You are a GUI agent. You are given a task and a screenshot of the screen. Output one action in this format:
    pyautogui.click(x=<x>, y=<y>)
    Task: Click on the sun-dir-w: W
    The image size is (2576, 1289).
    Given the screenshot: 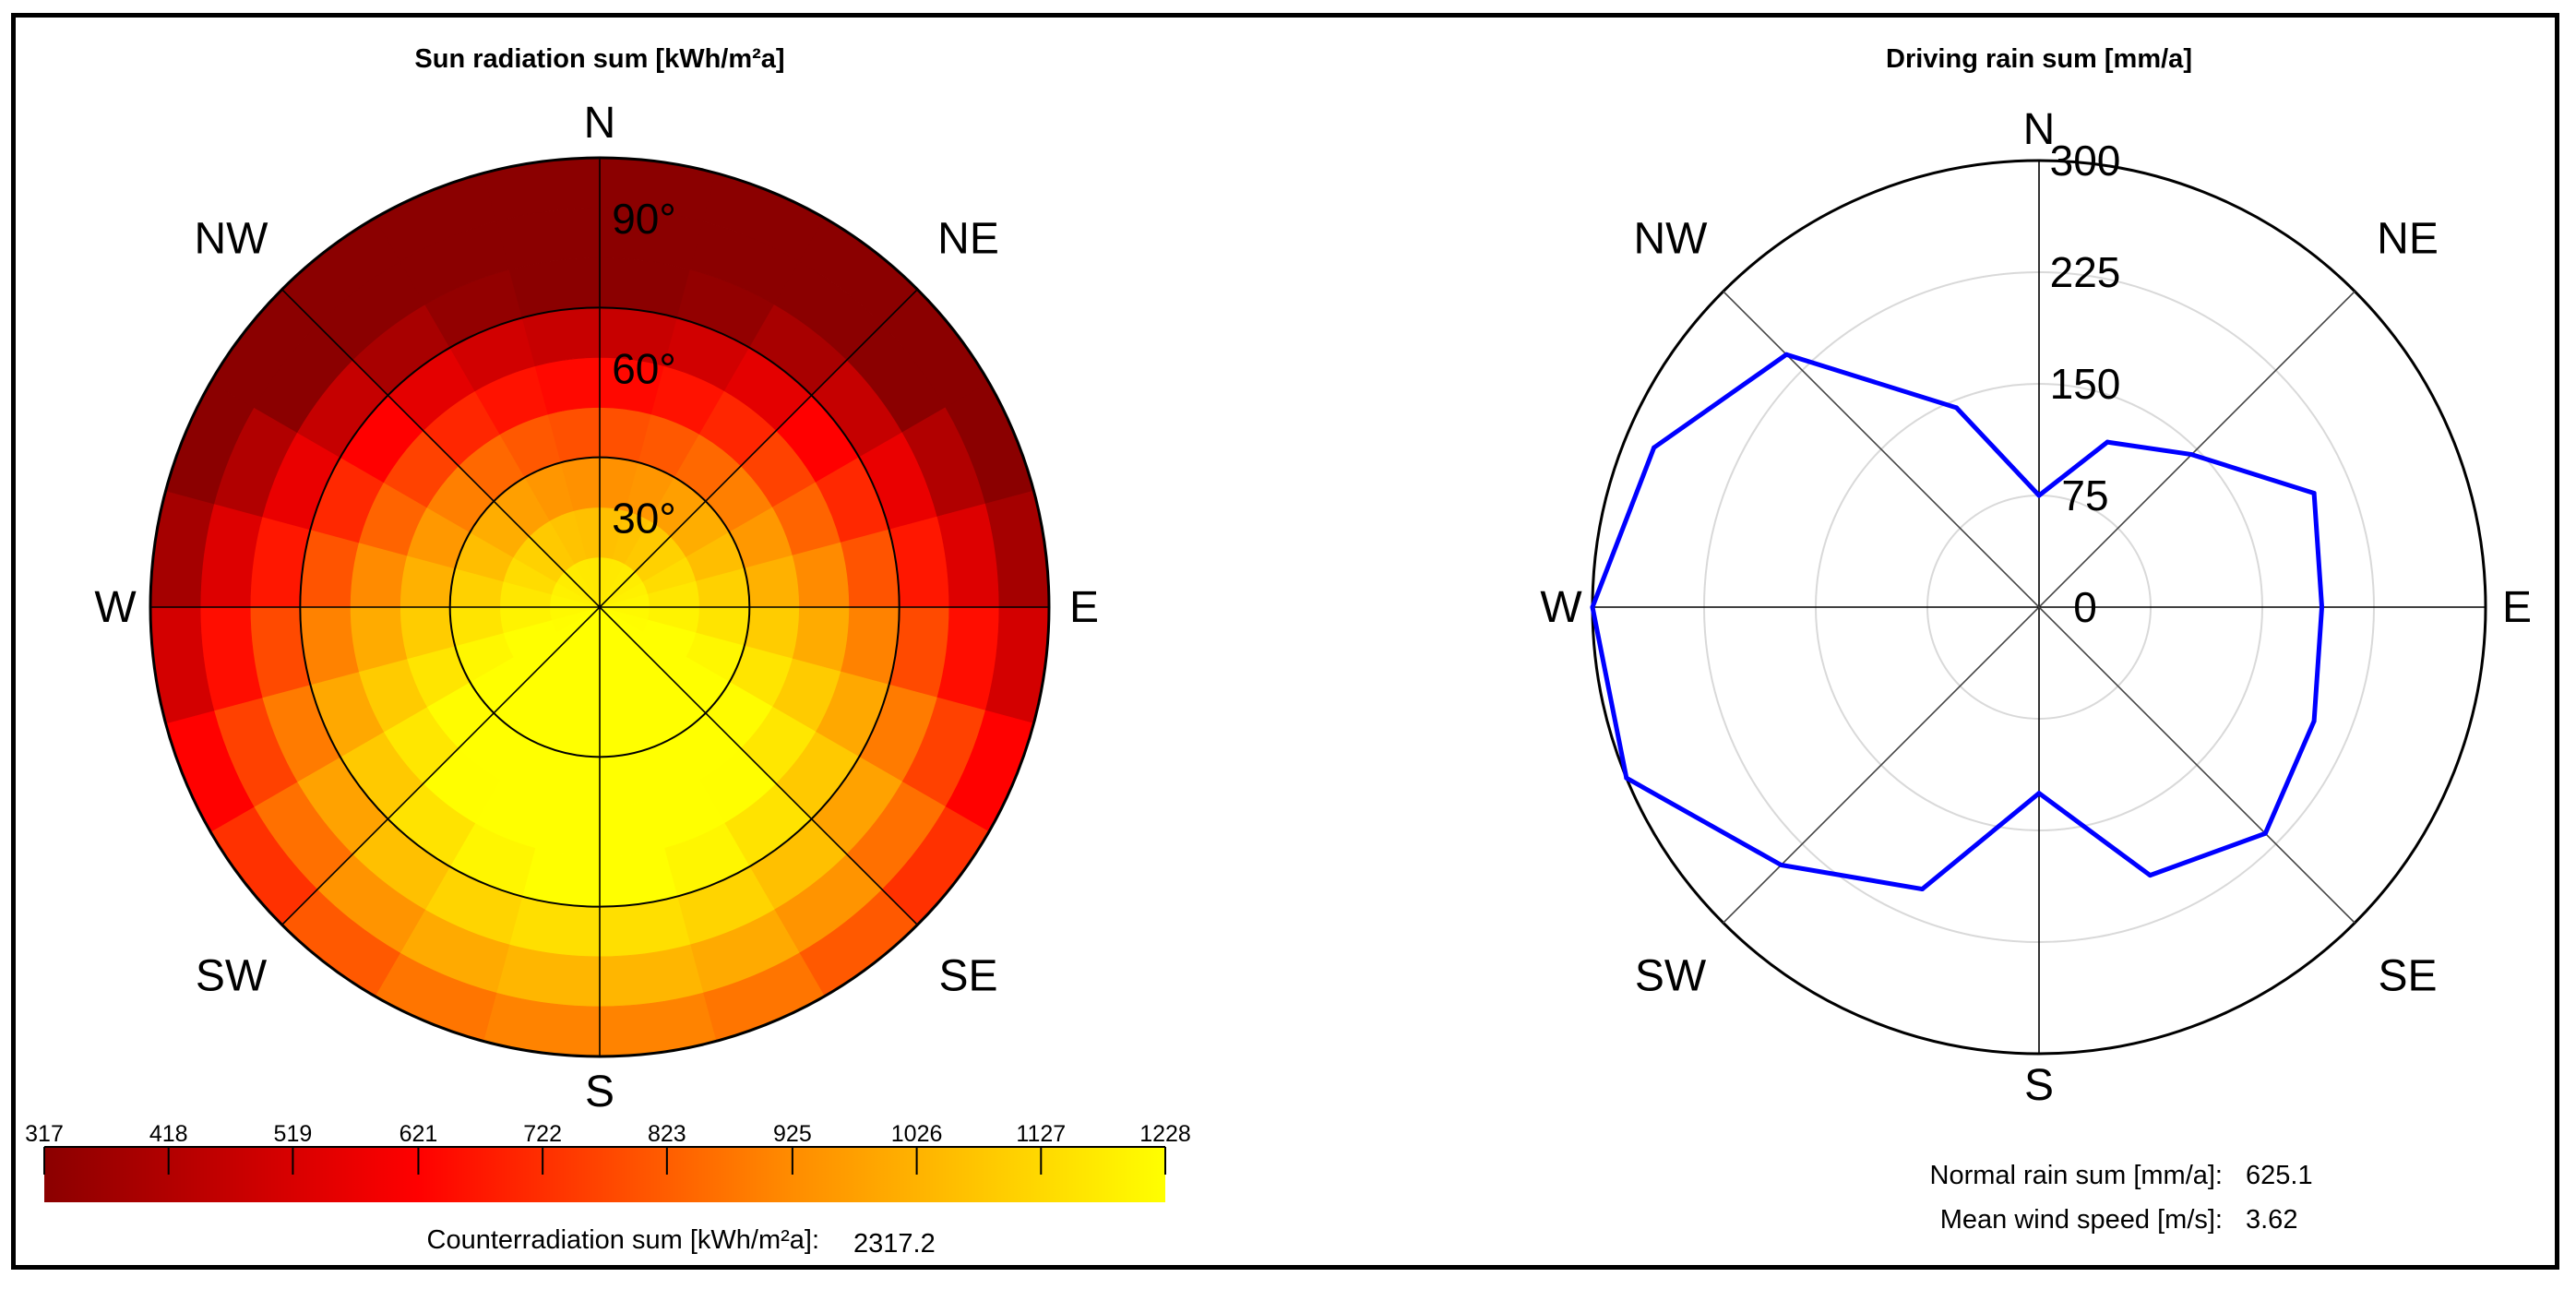 What is the action you would take?
    pyautogui.click(x=116, y=607)
    